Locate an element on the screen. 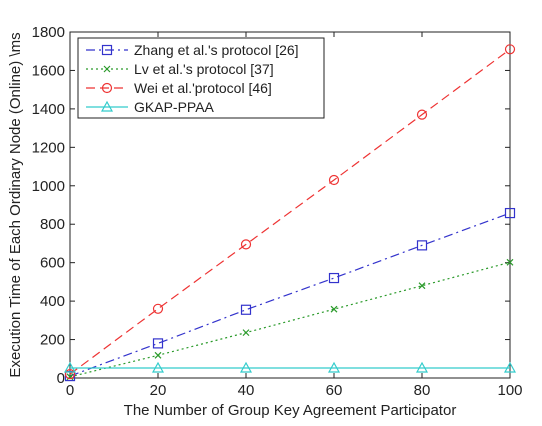 This screenshot has height=426, width=542. legend-entry: Zhang et al.'s protocol [26] is located at coordinates (192, 50).